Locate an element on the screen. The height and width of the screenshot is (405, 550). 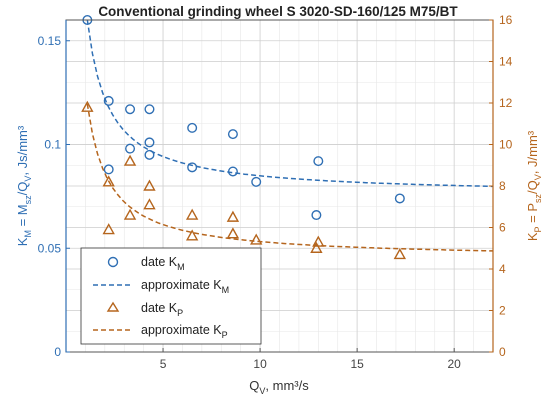
legend-km-data-sub: M is located at coordinates (181, 267).